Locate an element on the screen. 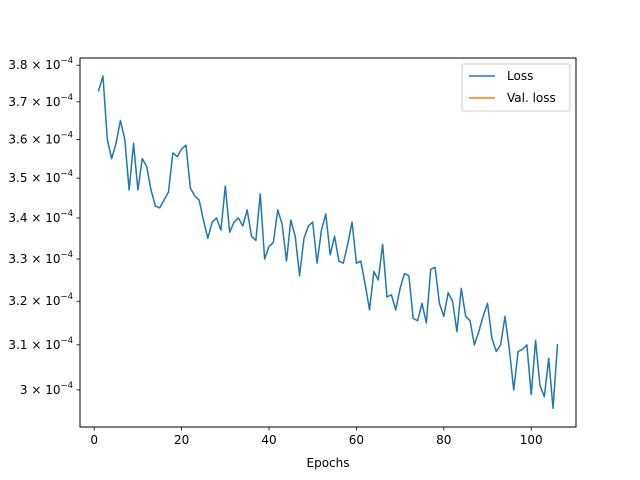 The height and width of the screenshot is (480, 640). y-tick-label: 3.4 × 10⁻⁴ is located at coordinates (40, 217).